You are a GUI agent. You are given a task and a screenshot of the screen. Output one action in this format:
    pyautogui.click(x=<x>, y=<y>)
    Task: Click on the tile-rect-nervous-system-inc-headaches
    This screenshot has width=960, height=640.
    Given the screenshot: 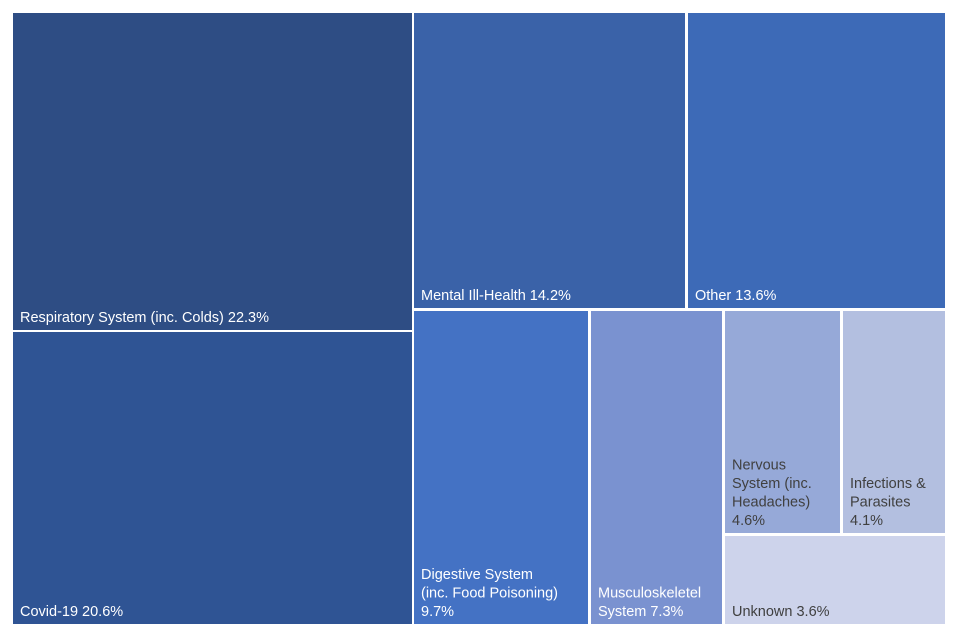 What is the action you would take?
    pyautogui.click(x=782, y=422)
    